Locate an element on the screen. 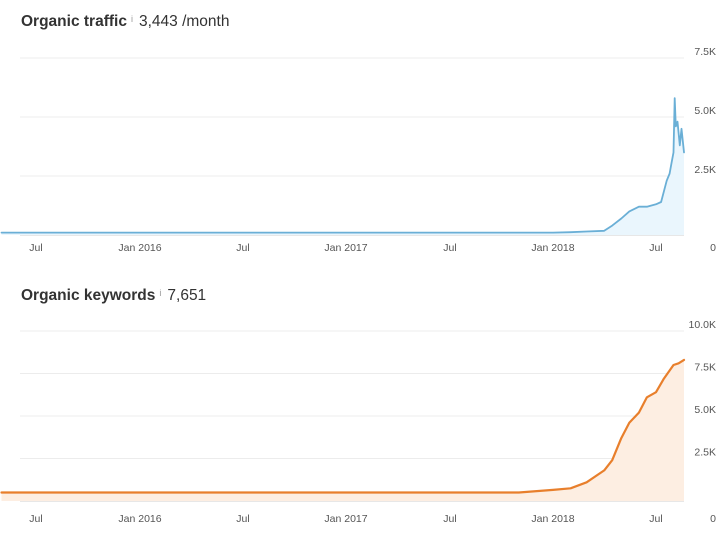 The image size is (728, 545). organic-traffic-heading: Organic traffic i 3,443 /month is located at coordinates (125, 22).